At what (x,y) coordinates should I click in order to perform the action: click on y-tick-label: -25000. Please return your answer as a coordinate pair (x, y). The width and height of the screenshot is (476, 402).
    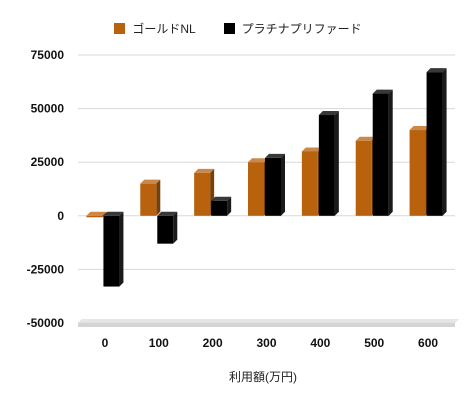
    Looking at the image, I should click on (46, 269).